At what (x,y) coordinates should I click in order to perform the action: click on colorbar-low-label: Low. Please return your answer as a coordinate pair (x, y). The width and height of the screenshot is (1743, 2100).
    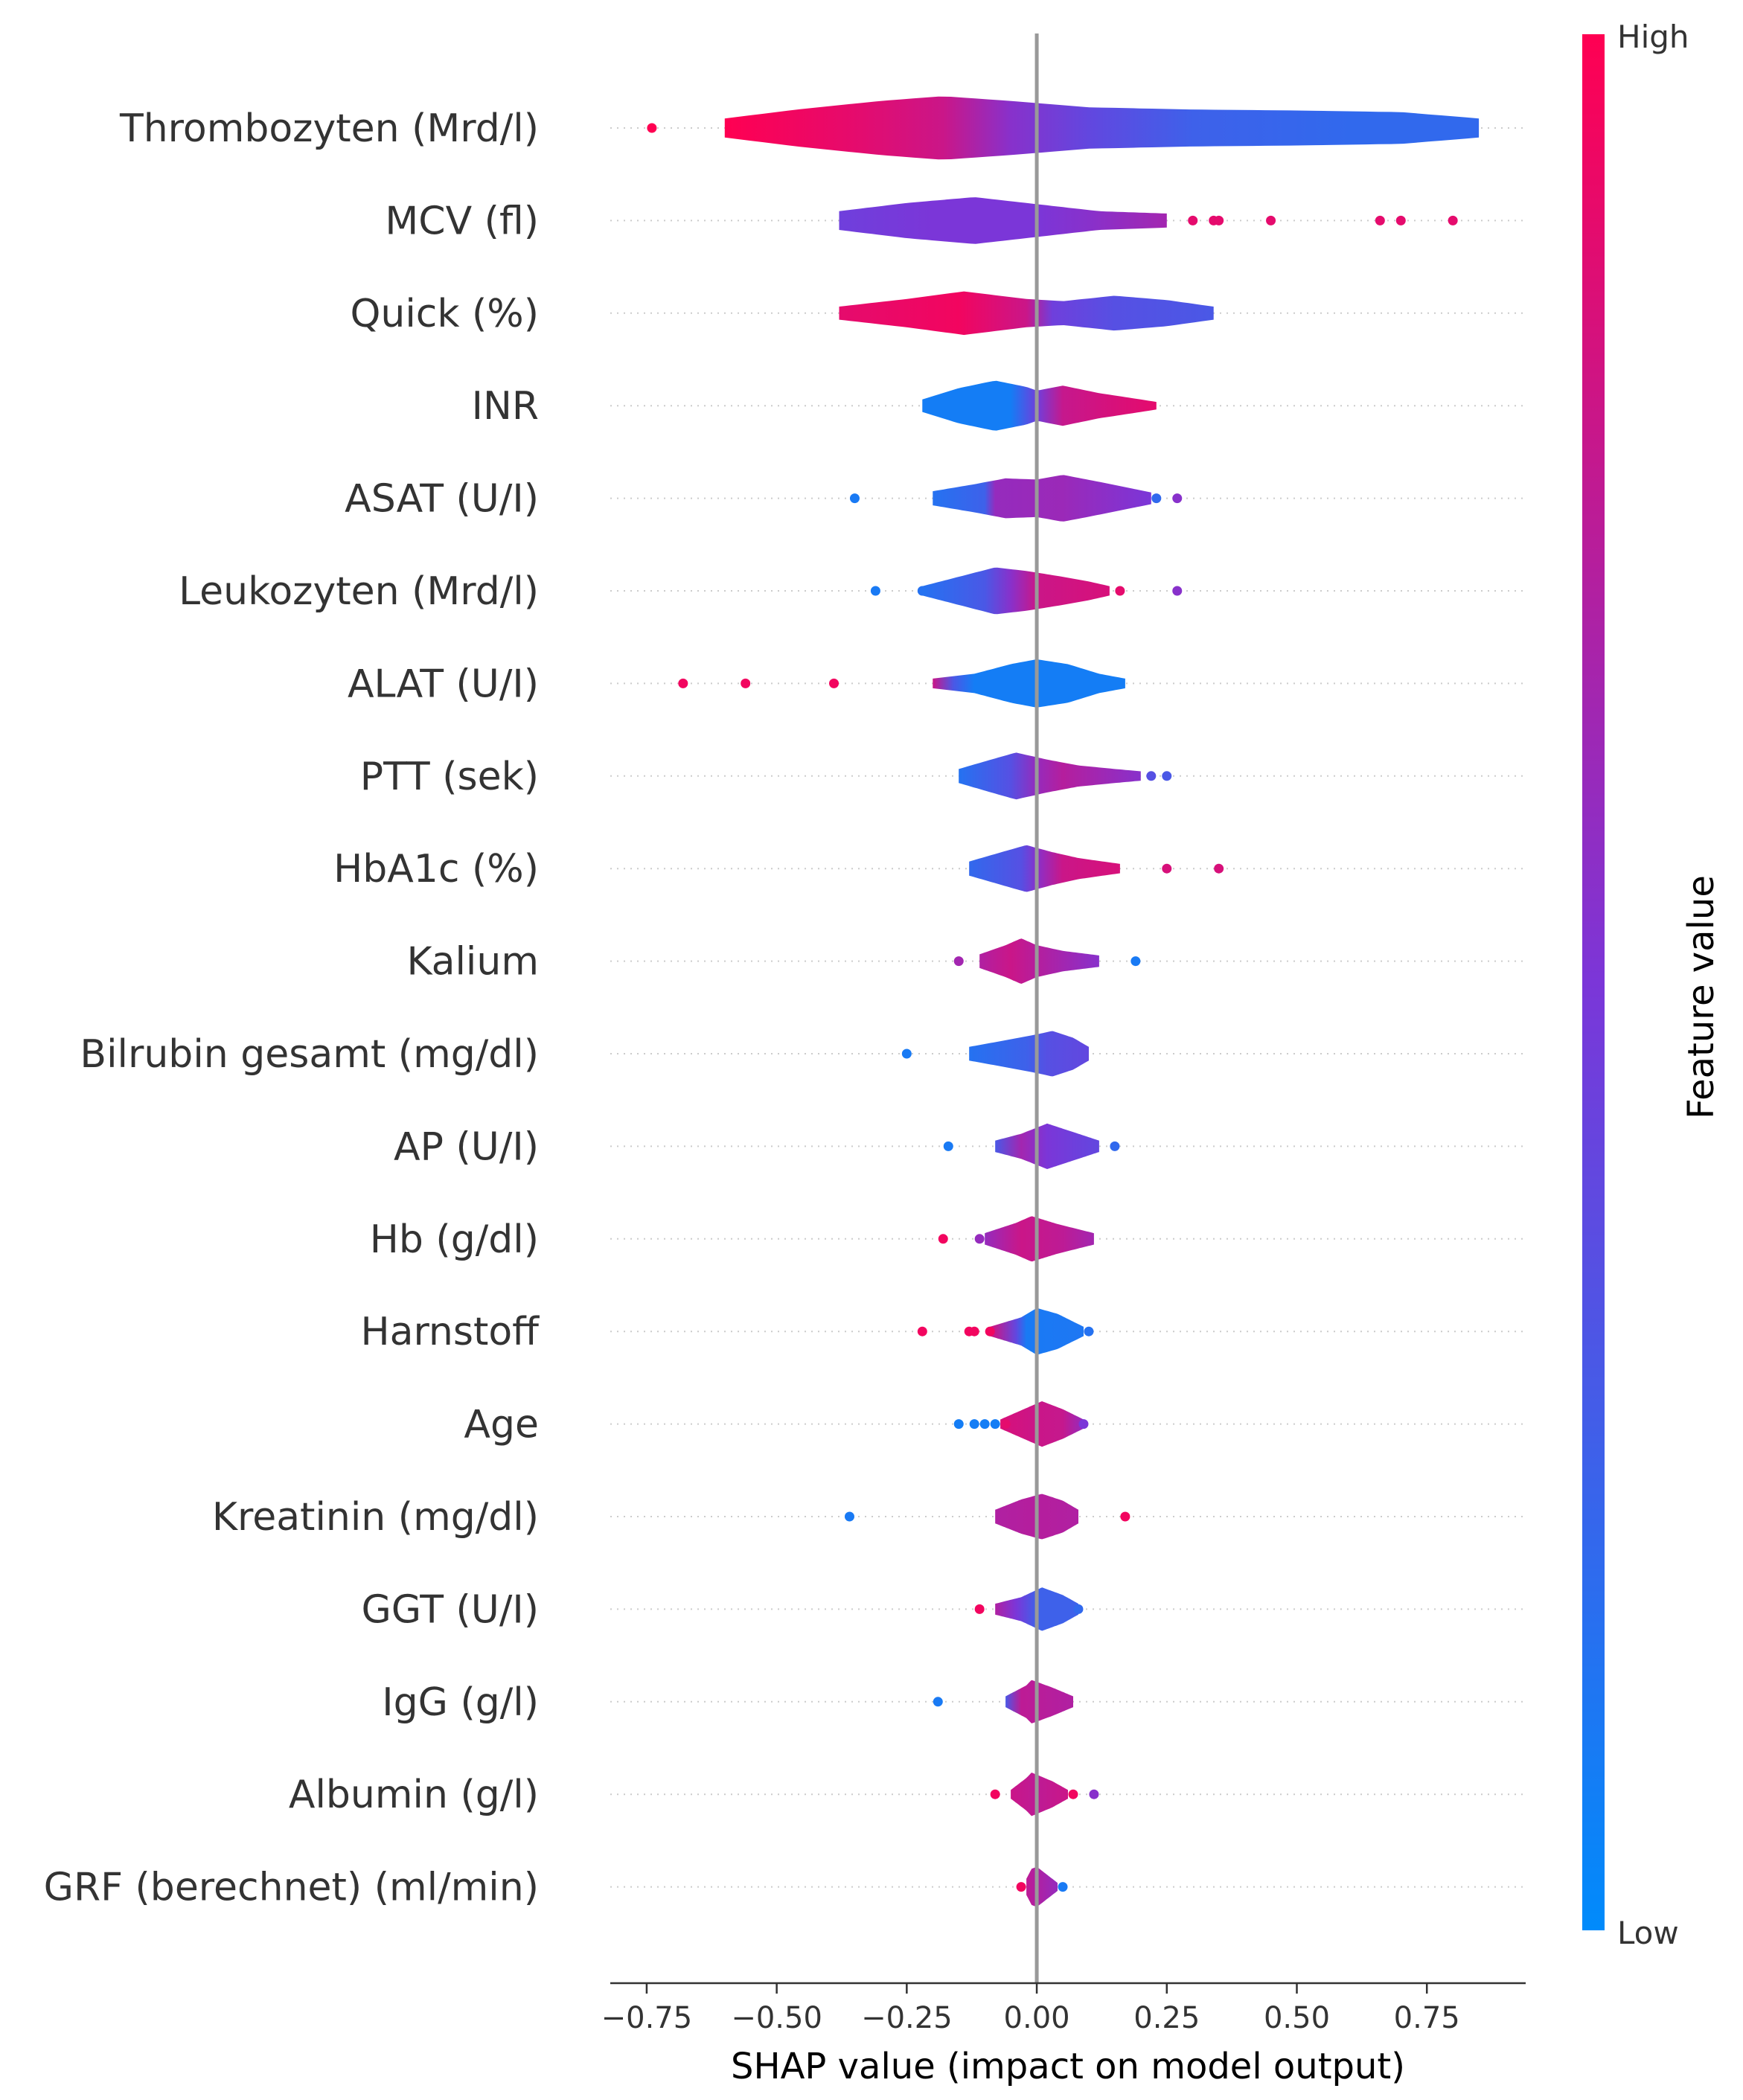
    Looking at the image, I should click on (1648, 1933).